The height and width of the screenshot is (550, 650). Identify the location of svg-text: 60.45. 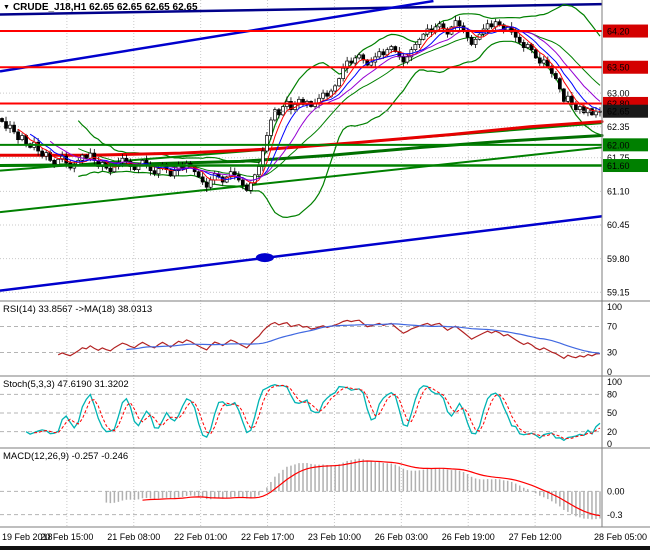
(618, 225).